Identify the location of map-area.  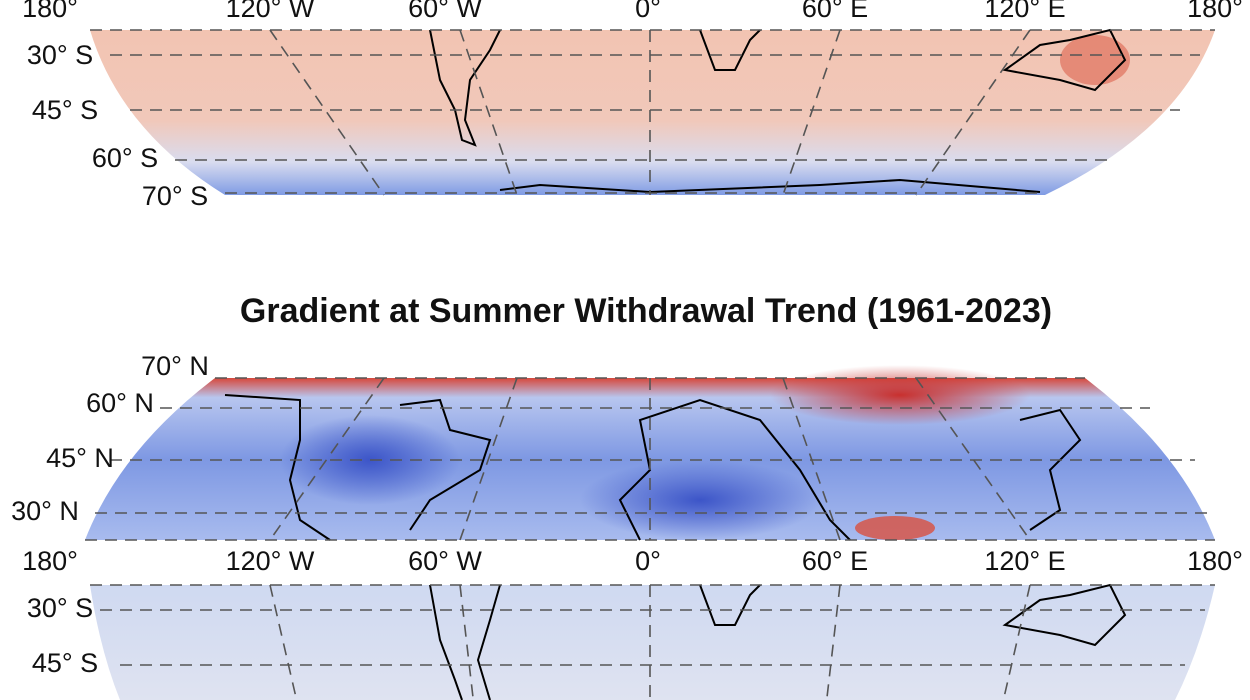
(652, 642).